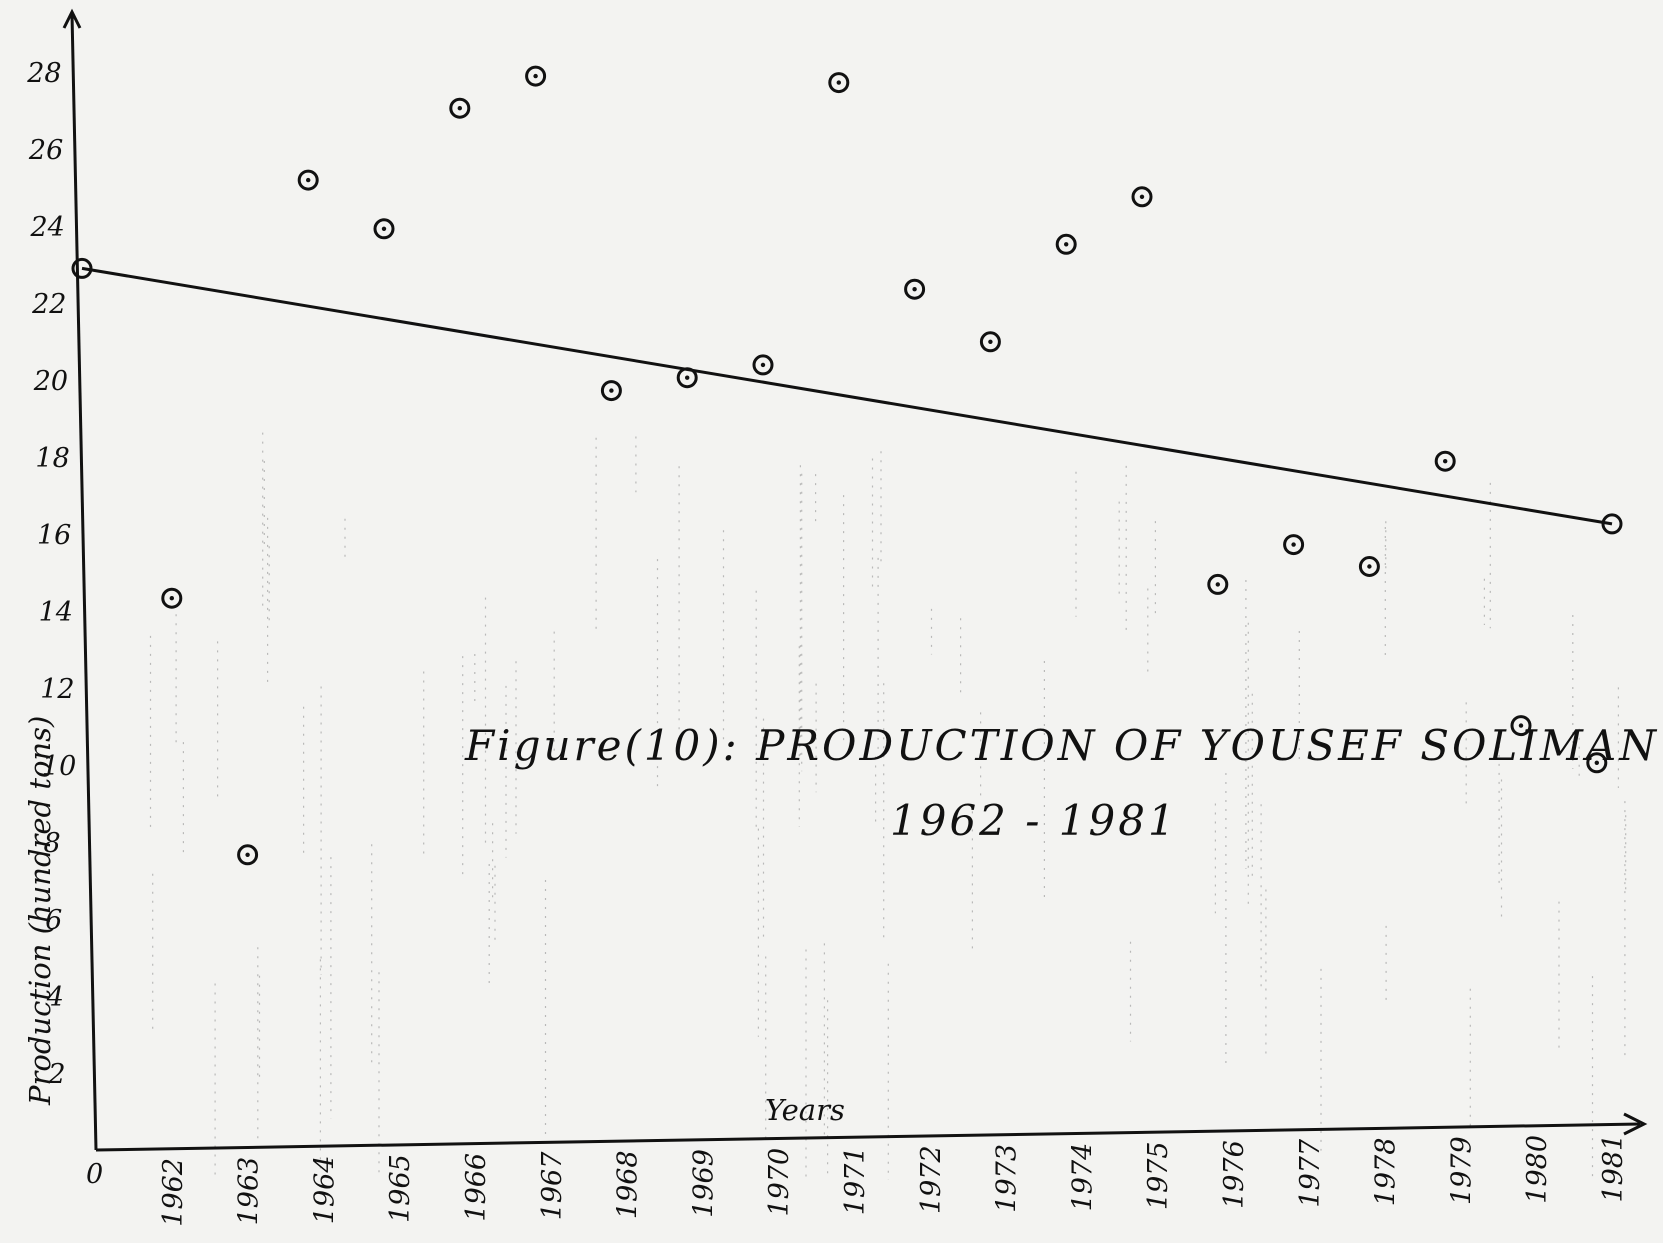 Image resolution: width=1663 pixels, height=1243 pixels. Describe the element at coordinates (1635, 1124) in the screenshot. I see `x-axis-arrow-icon` at that location.